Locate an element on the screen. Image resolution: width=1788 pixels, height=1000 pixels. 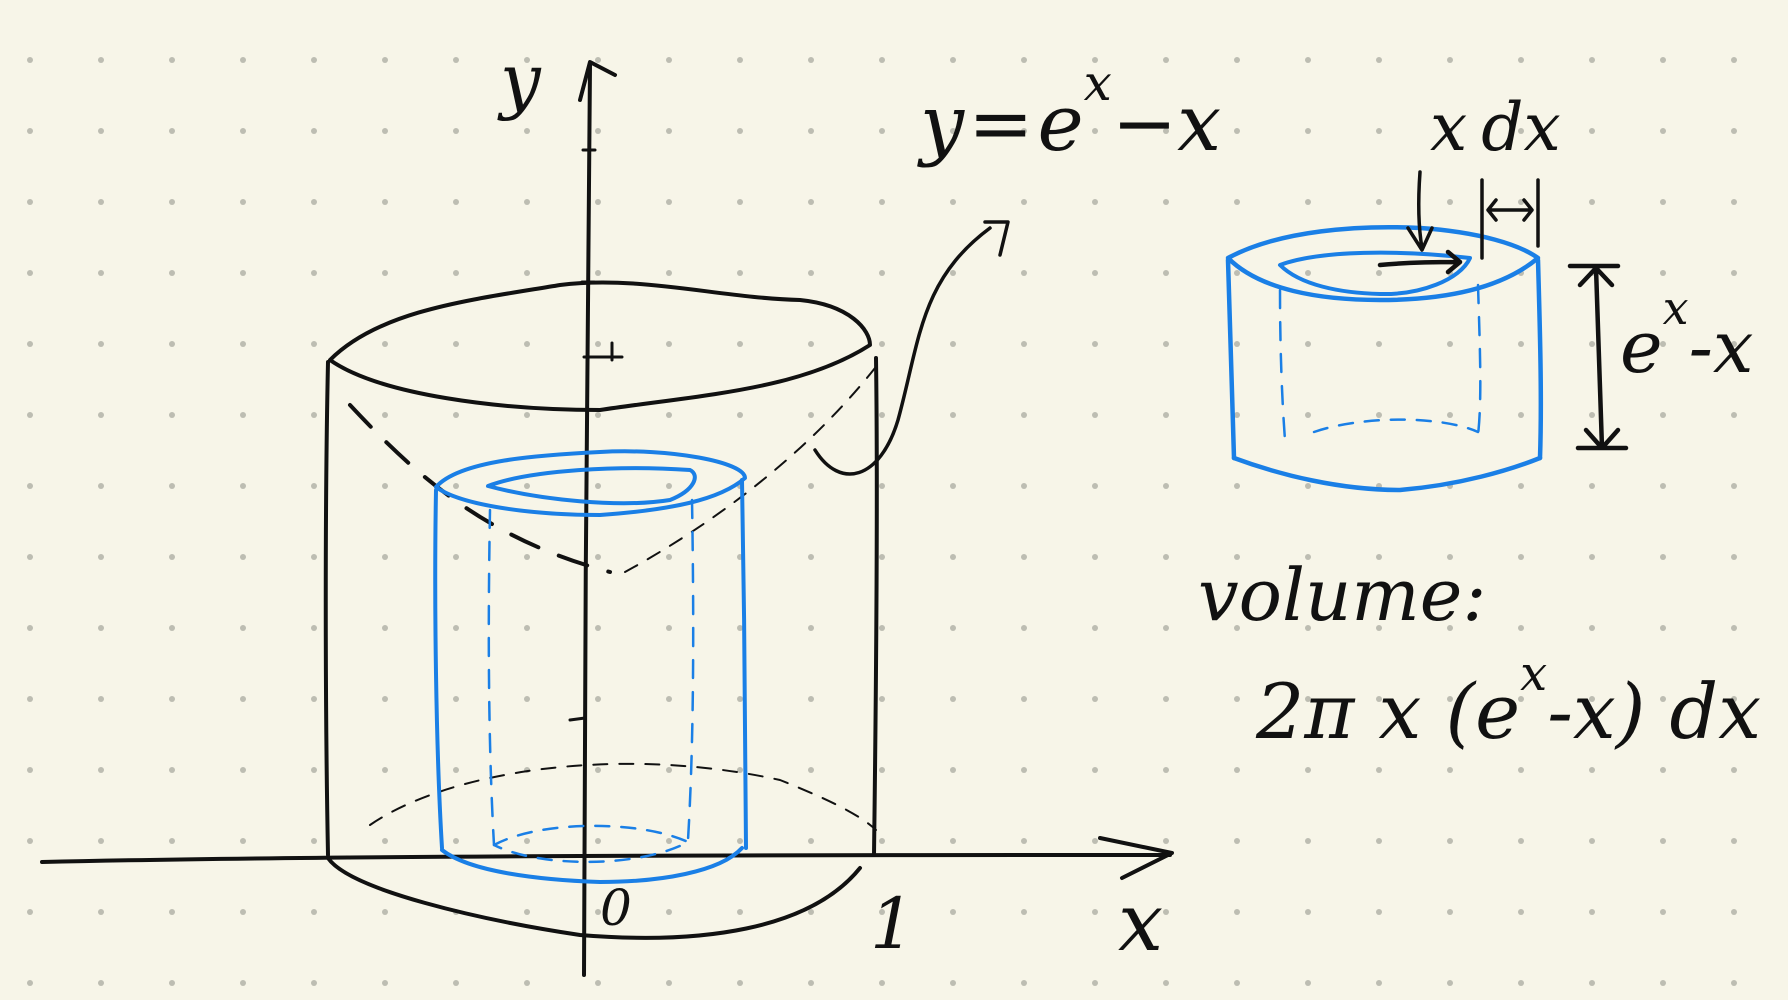
shell-outer-left is located at coordinates (438, 669).